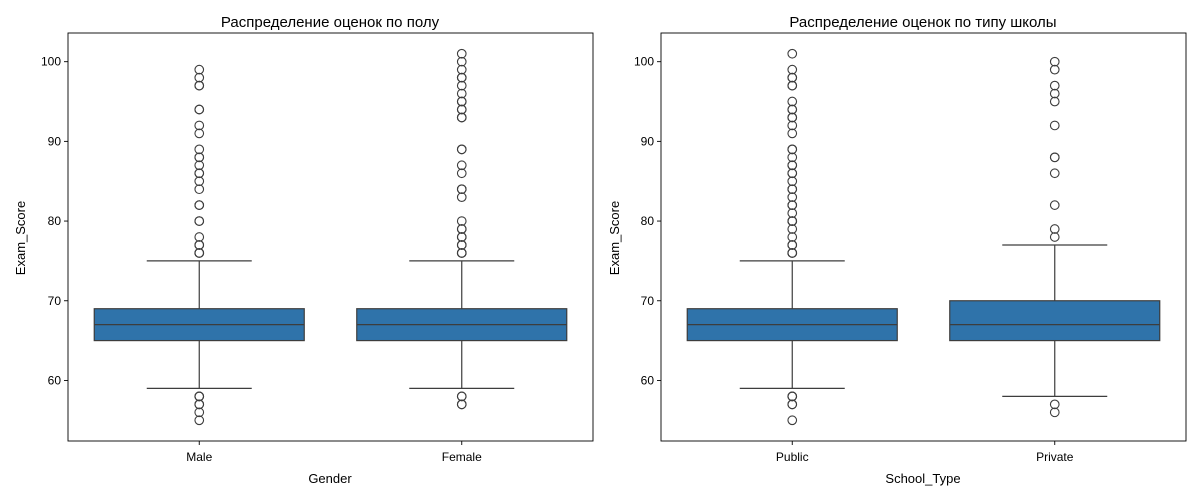 This screenshot has width=1200, height=500. What do you see at coordinates (1055, 321) in the screenshot?
I see `box-iqr` at bounding box center [1055, 321].